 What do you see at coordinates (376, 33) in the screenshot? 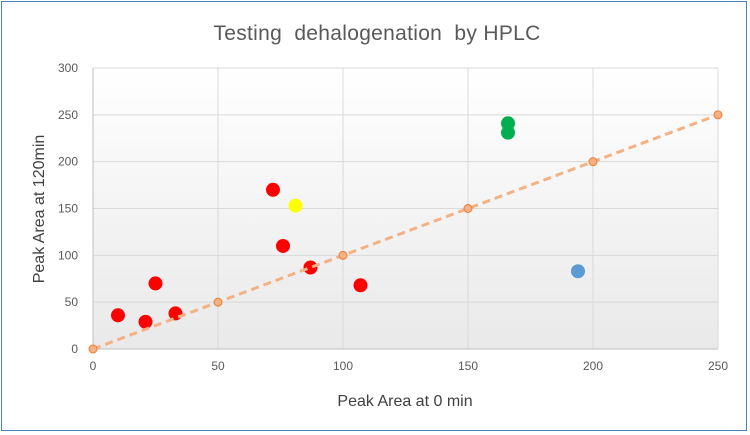
I see `chart-title: Testing dehalogenation by HPLC` at bounding box center [376, 33].